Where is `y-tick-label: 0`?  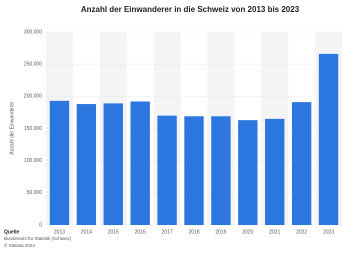
y-tick-label: 0 is located at coordinates (40, 225).